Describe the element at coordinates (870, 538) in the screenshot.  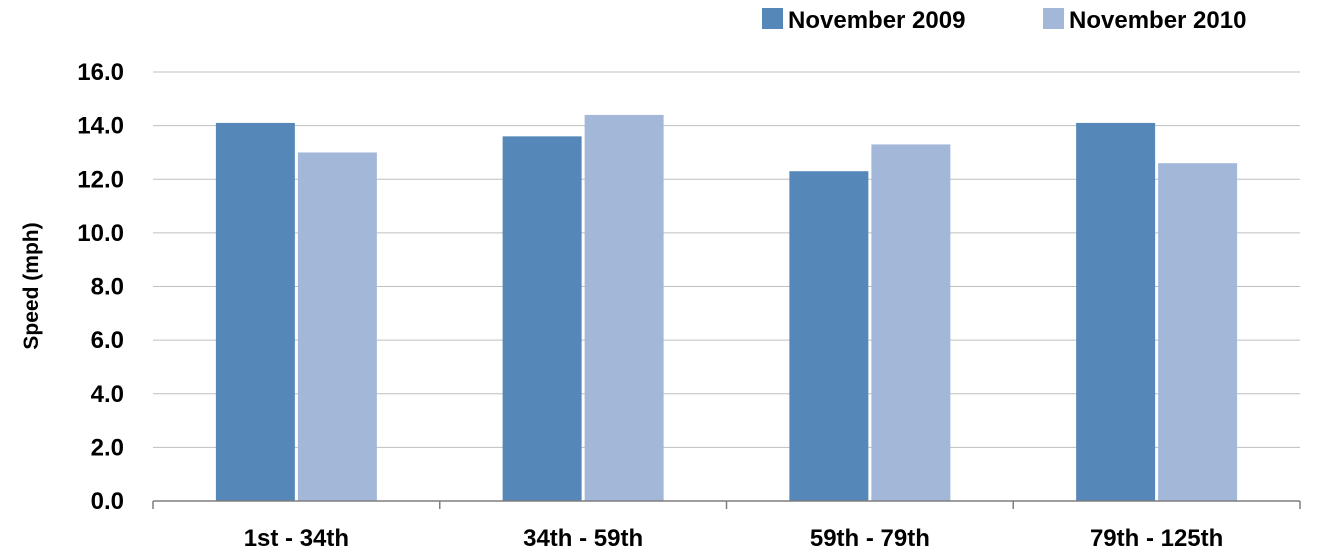
I see `x-tick-label: 59th - 79th` at that location.